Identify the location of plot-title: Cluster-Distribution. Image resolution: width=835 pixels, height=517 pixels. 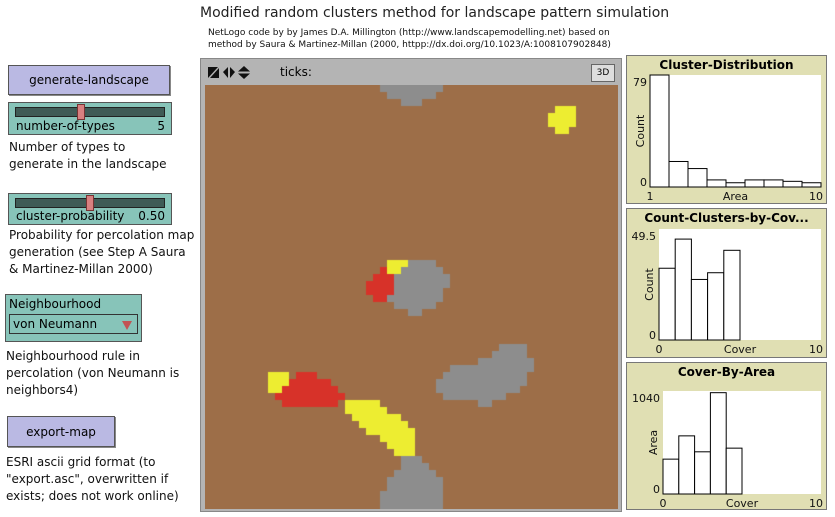
(726, 65).